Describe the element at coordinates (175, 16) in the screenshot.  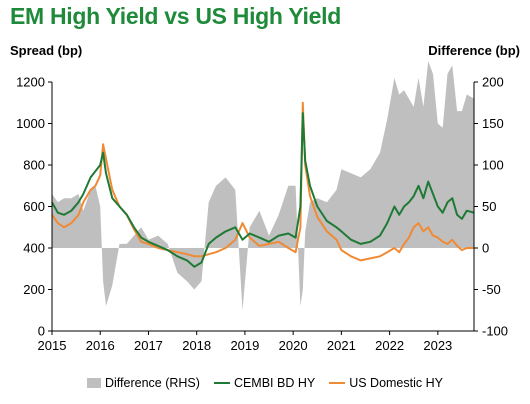
I see `chart-title: EM High Yield vs US High Yield` at that location.